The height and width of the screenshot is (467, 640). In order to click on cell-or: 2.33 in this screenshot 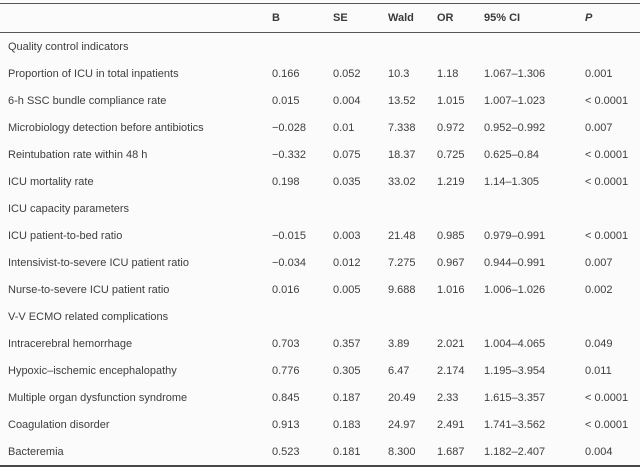, I will do `click(448, 397)`.